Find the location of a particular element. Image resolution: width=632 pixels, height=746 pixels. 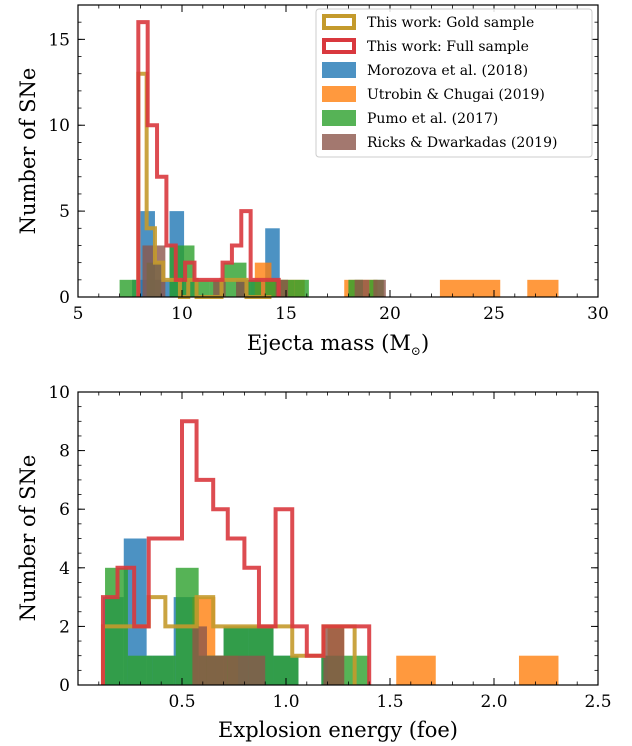

bottom-x-axis-title: Explosion energy (foe) is located at coordinates (338, 730).